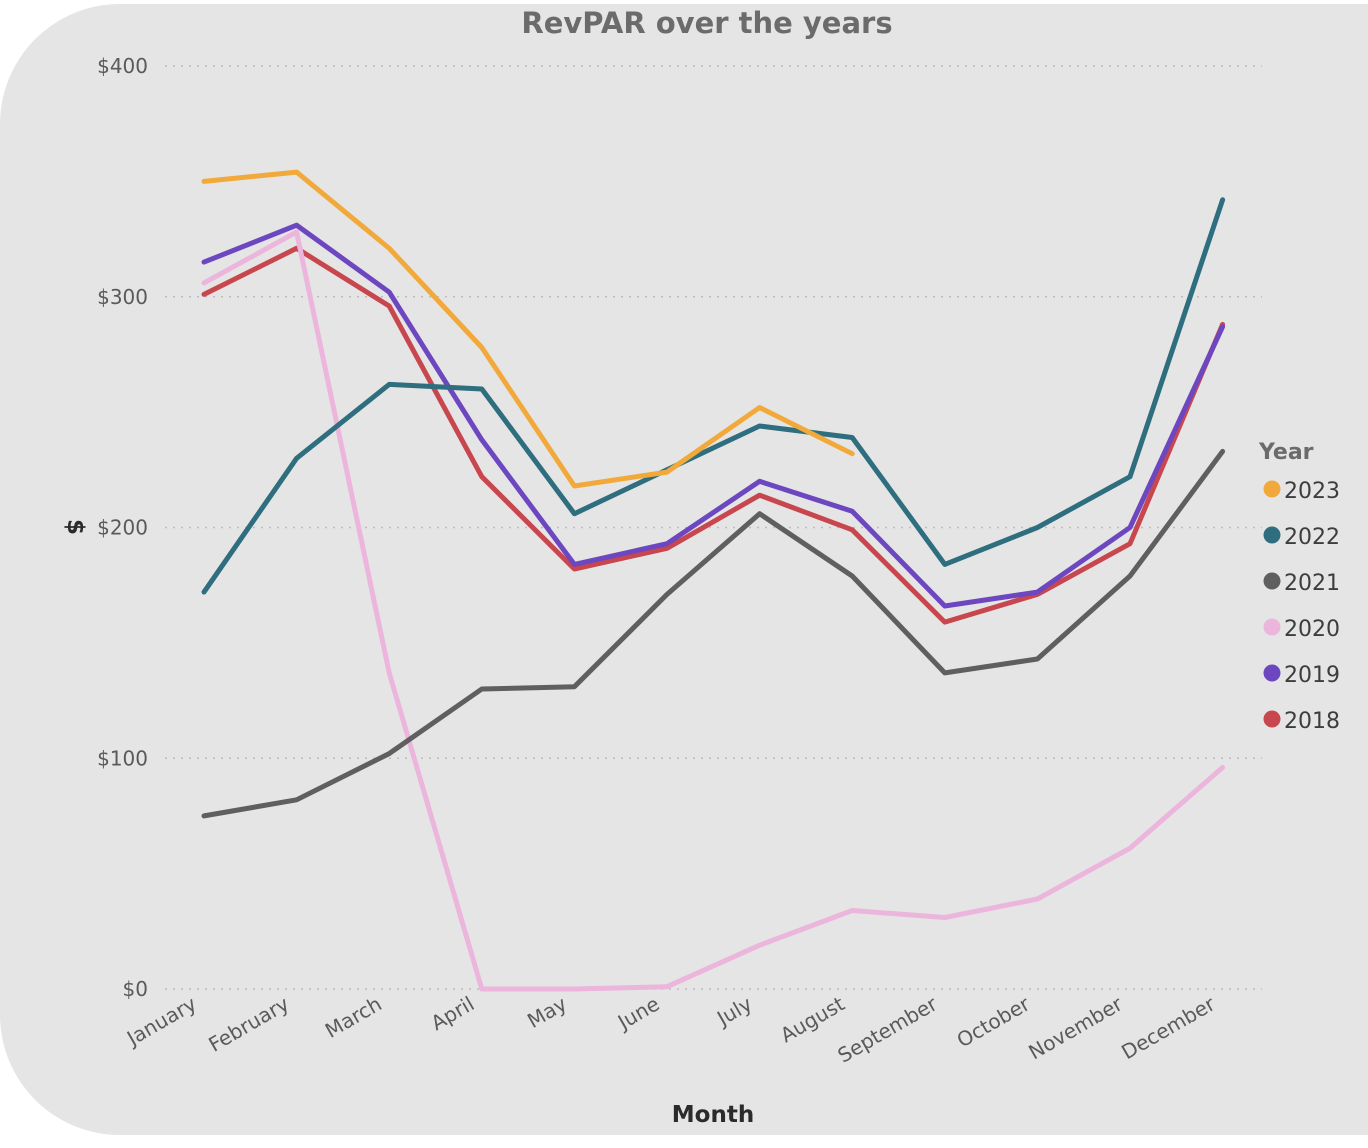 This screenshot has height=1148, width=1368. What do you see at coordinates (733, 1011) in the screenshot?
I see `x-tick-label: July` at bounding box center [733, 1011].